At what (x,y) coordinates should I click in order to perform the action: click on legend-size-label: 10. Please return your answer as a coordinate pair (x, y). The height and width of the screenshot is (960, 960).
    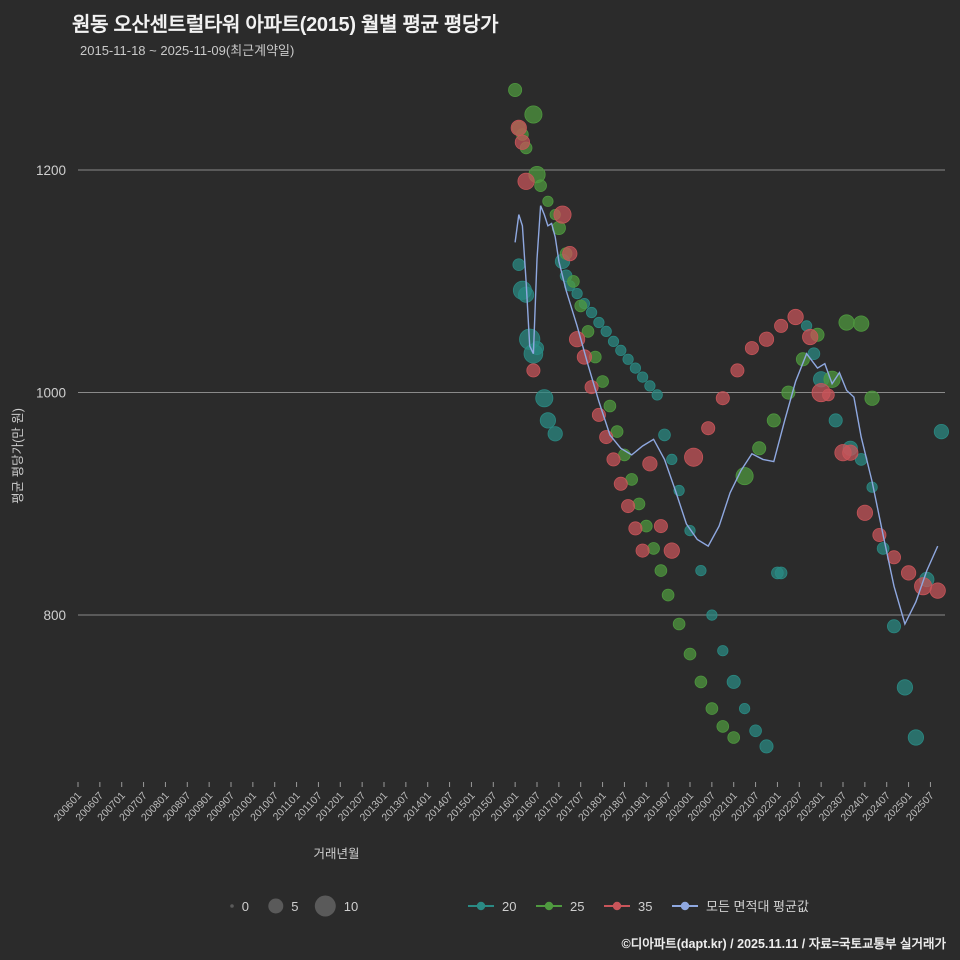
    Looking at the image, I should click on (351, 906).